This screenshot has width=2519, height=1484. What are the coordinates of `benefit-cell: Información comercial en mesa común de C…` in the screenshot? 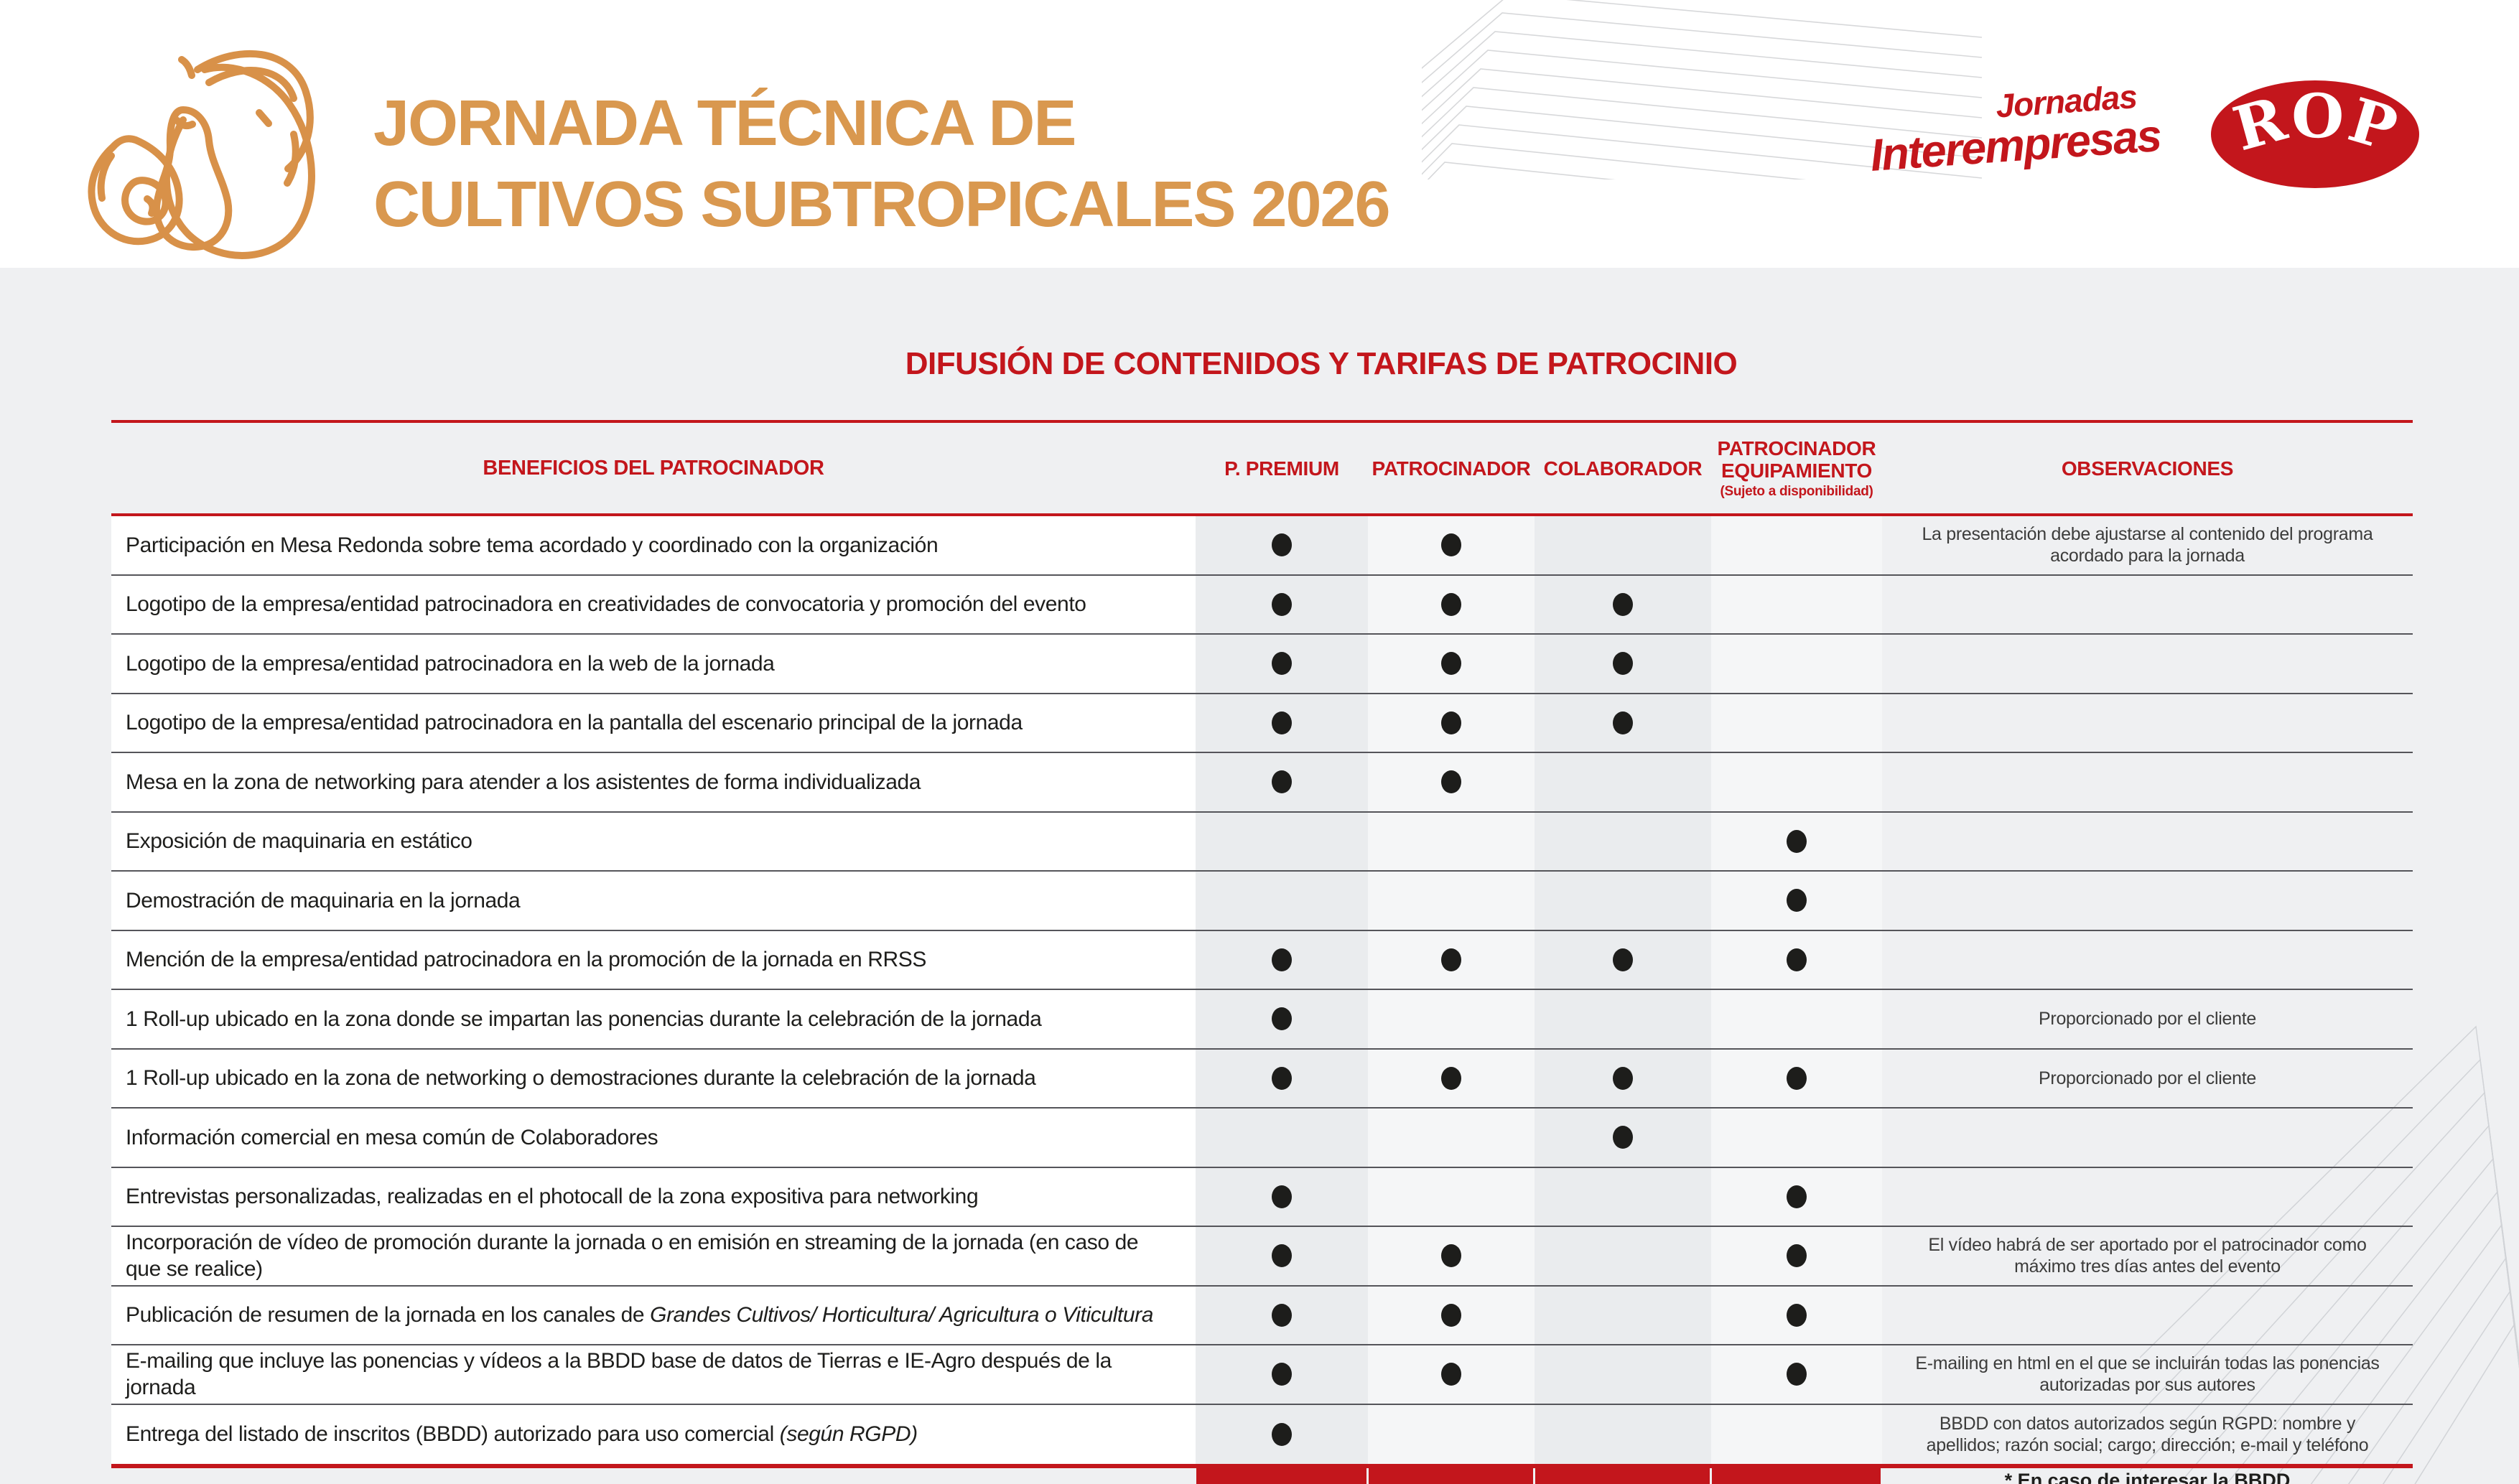 It's located at (653, 1138).